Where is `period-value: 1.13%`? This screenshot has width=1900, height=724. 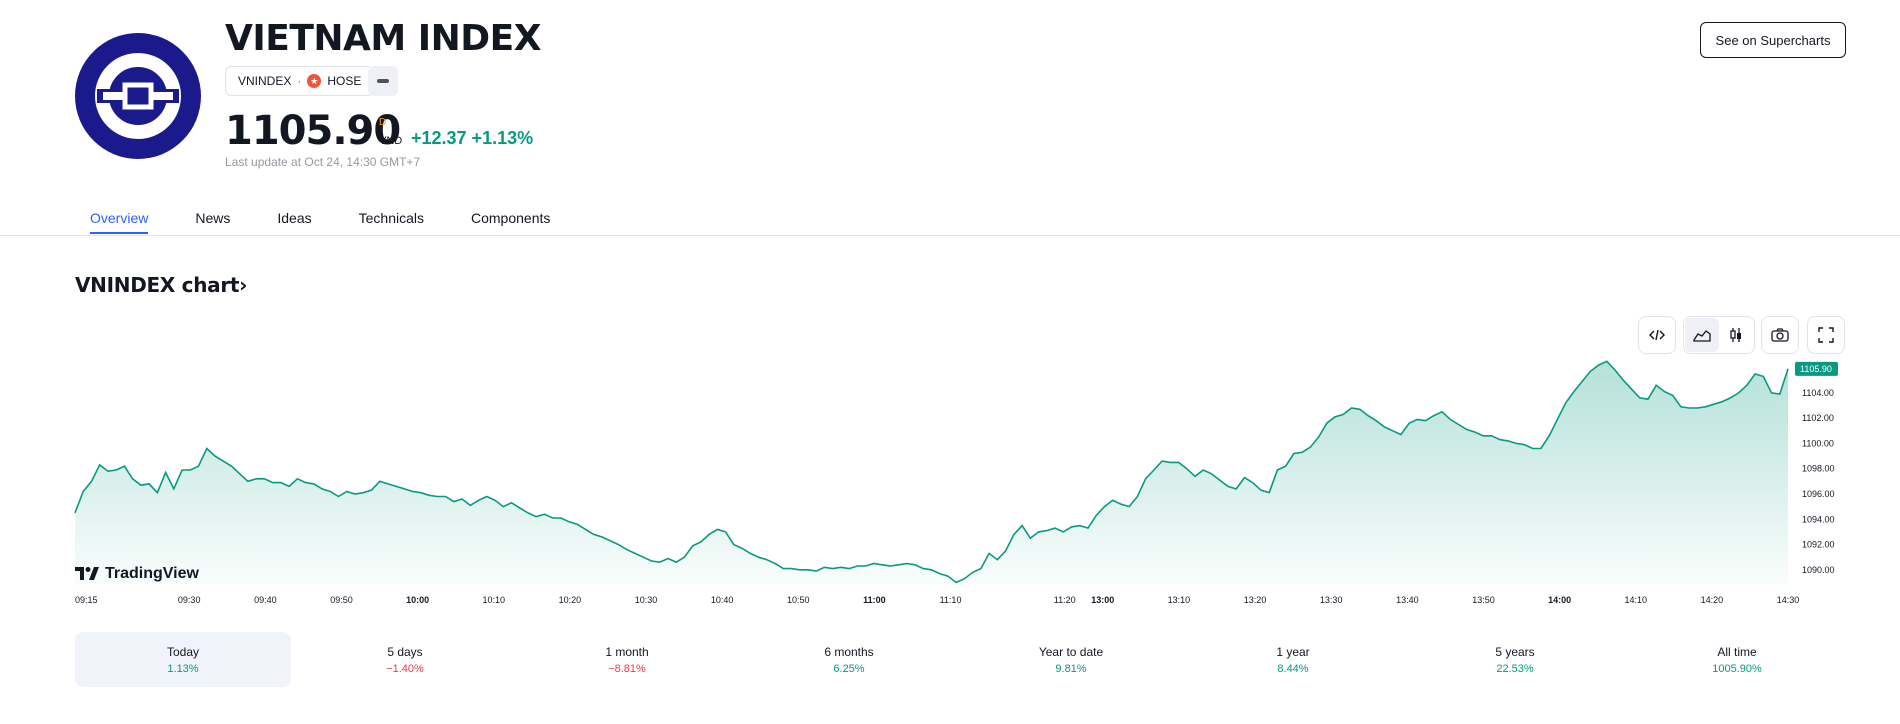
period-value: 1.13% is located at coordinates (183, 668).